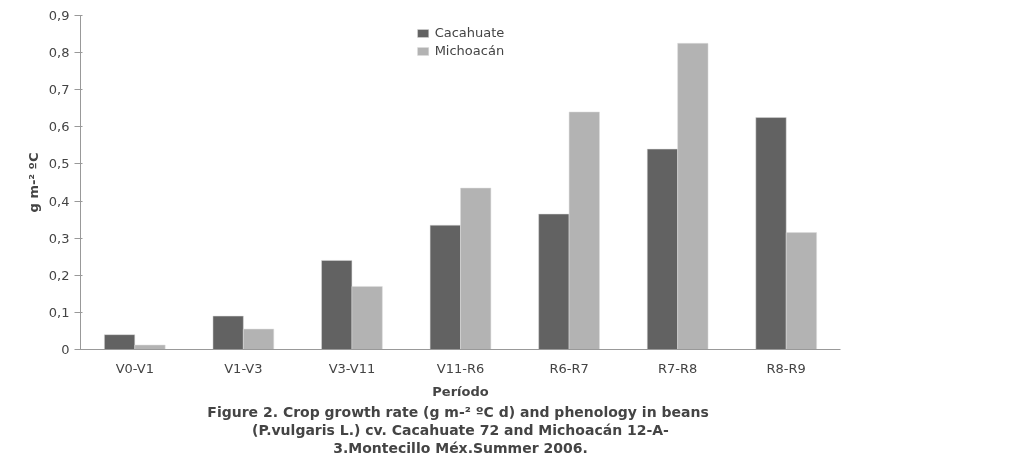 This screenshot has width=1009, height=461. What do you see at coordinates (59, 164) in the screenshot?
I see `y-tick-label: 0,5` at bounding box center [59, 164].